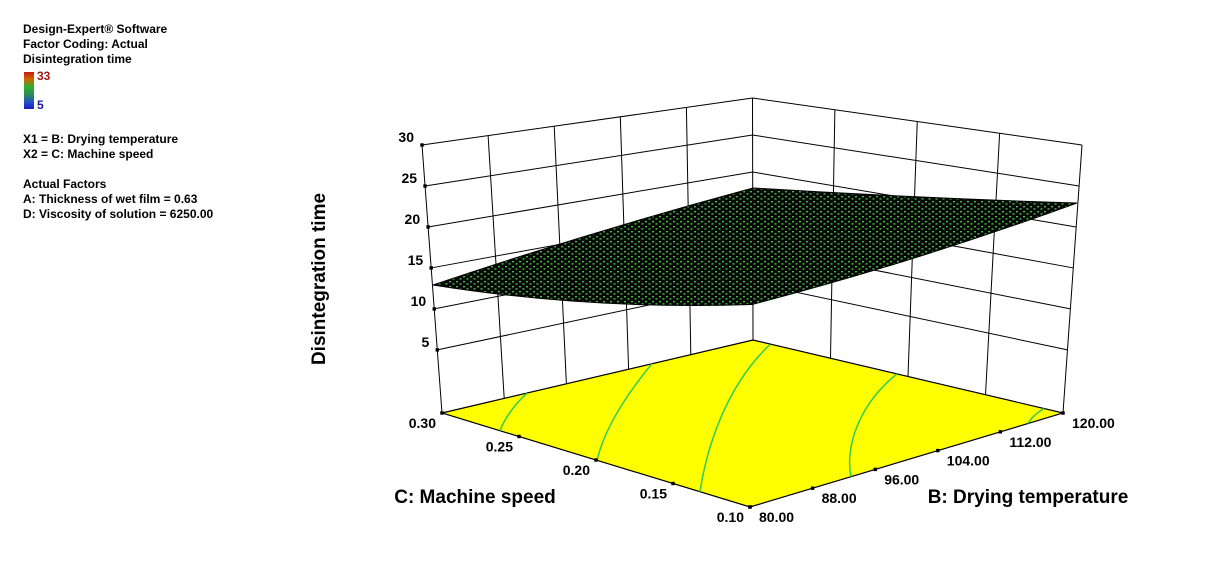  I want to click on axis-tick-label: 5, so click(425, 342).